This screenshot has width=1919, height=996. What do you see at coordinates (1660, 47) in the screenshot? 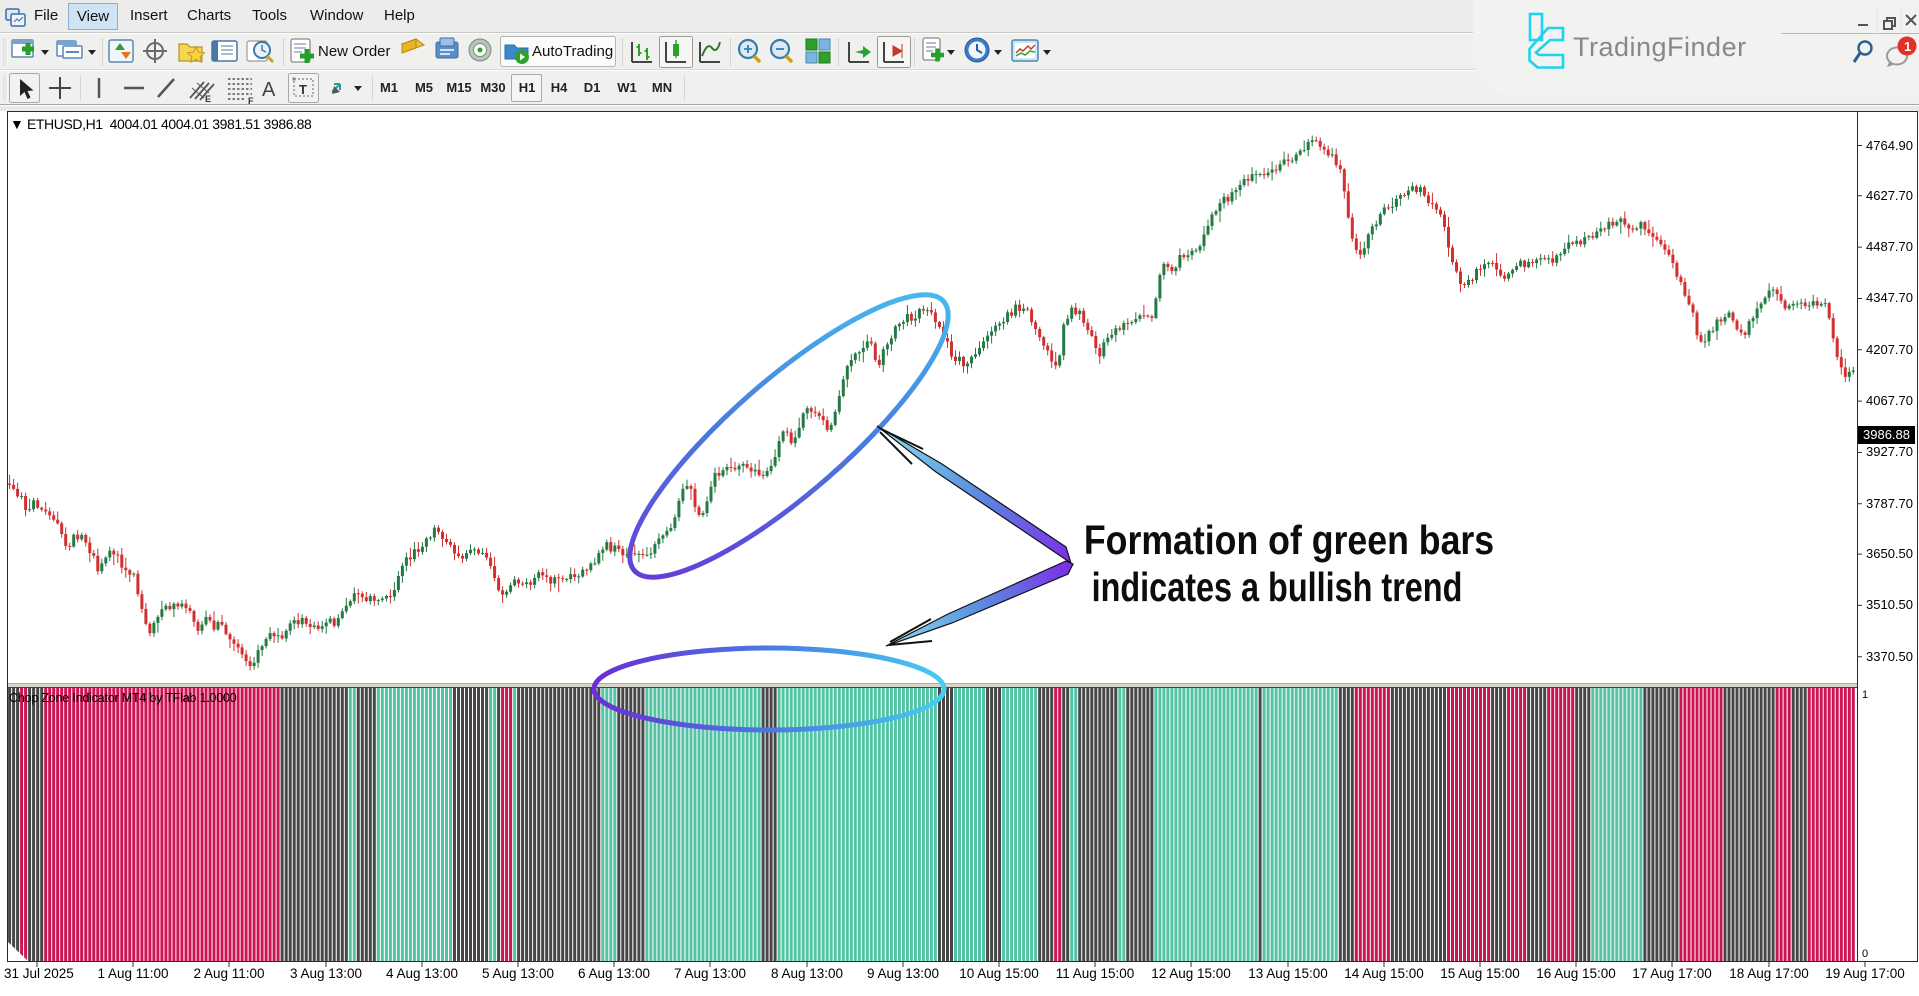
I see `svg-text: TradingFinder` at bounding box center [1660, 47].